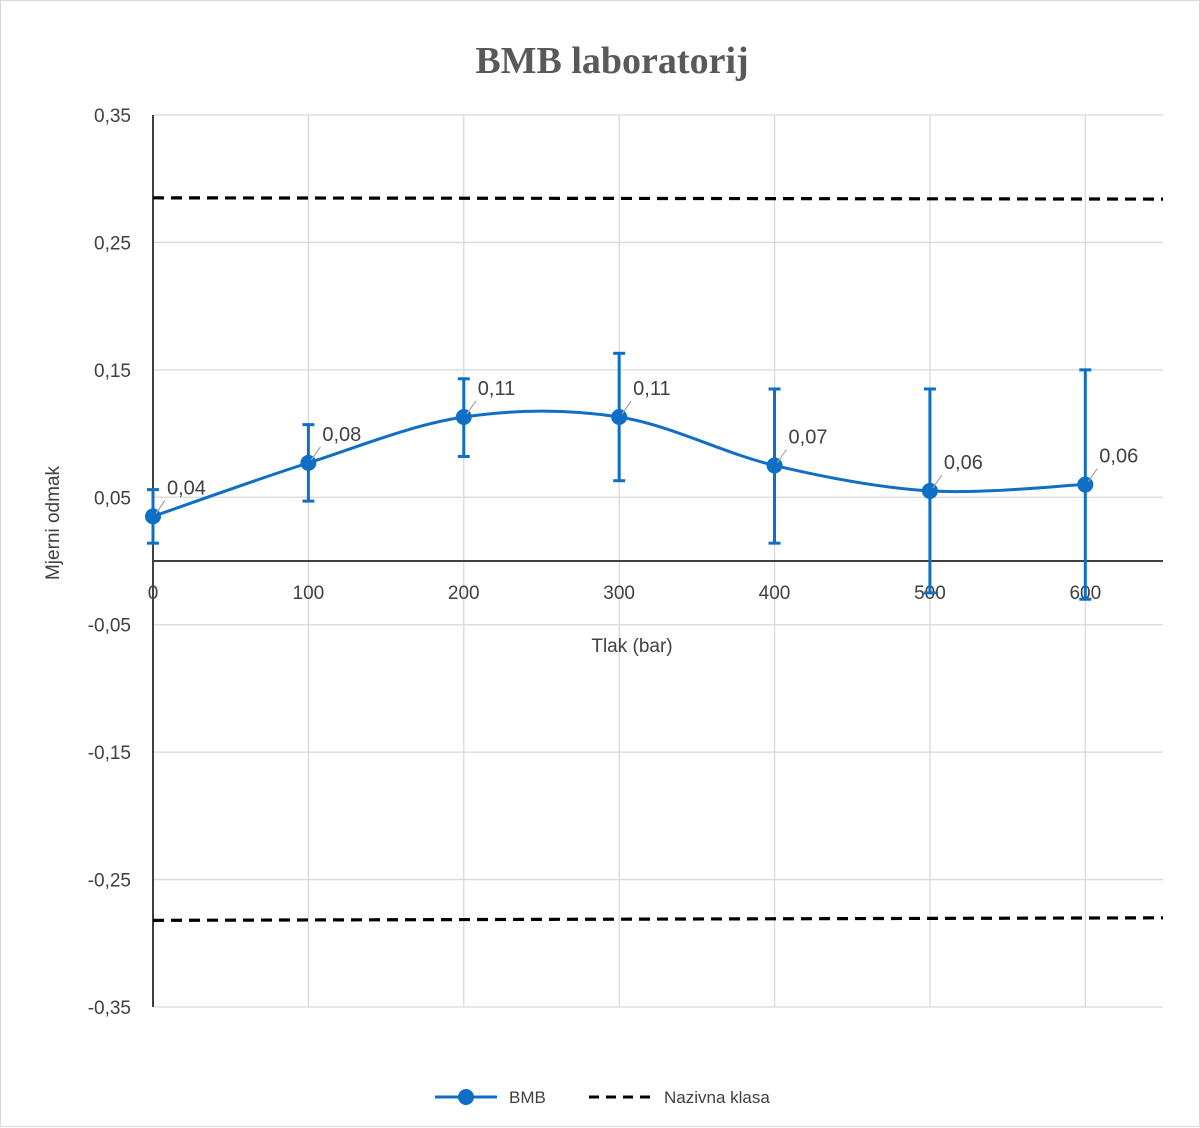 This screenshot has width=1200, height=1128. Describe the element at coordinates (775, 593) in the screenshot. I see `x-tick-label: 400` at that location.